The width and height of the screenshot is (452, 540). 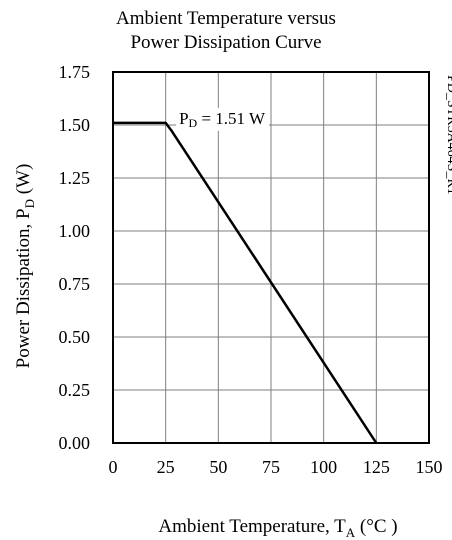 What do you see at coordinates (75, 125) in the screenshot?
I see `y-tick-label: 1.50` at bounding box center [75, 125].